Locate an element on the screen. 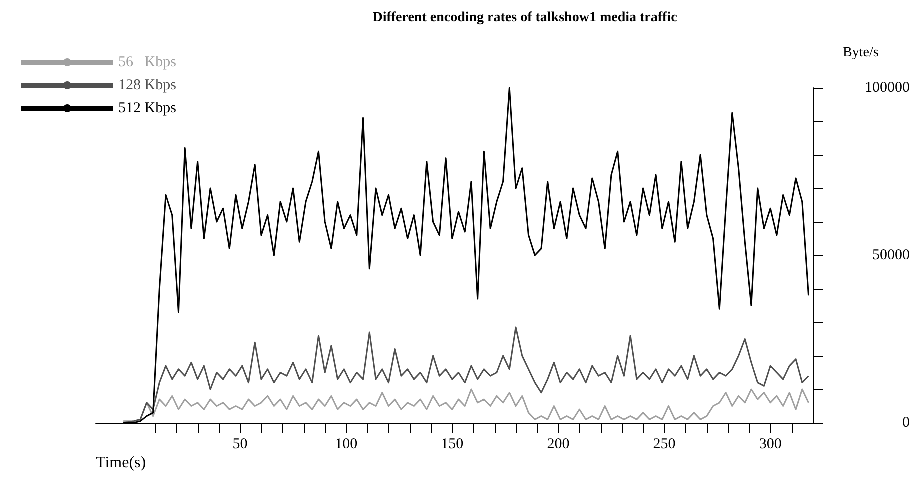  chart-title: Different encoding rates of talkshow1 media traffic is located at coordinates (525, 18).